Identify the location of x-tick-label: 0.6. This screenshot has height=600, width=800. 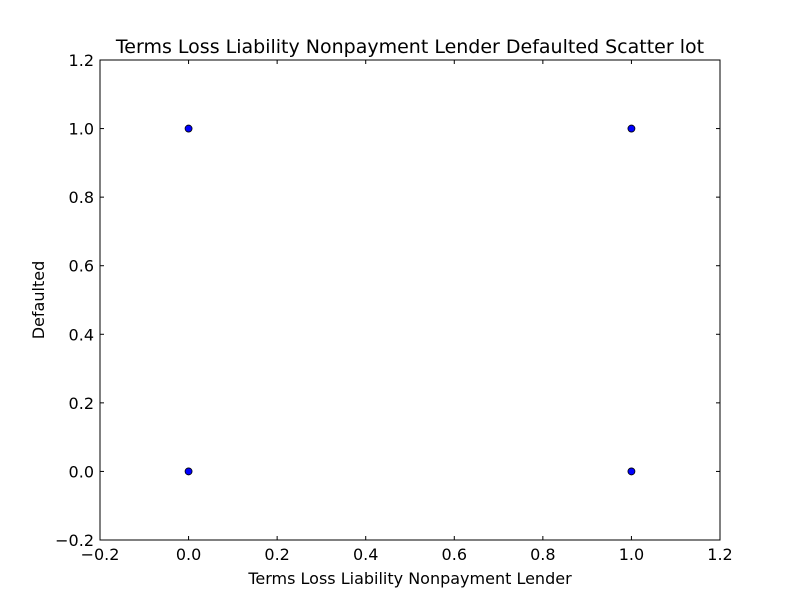
(454, 554).